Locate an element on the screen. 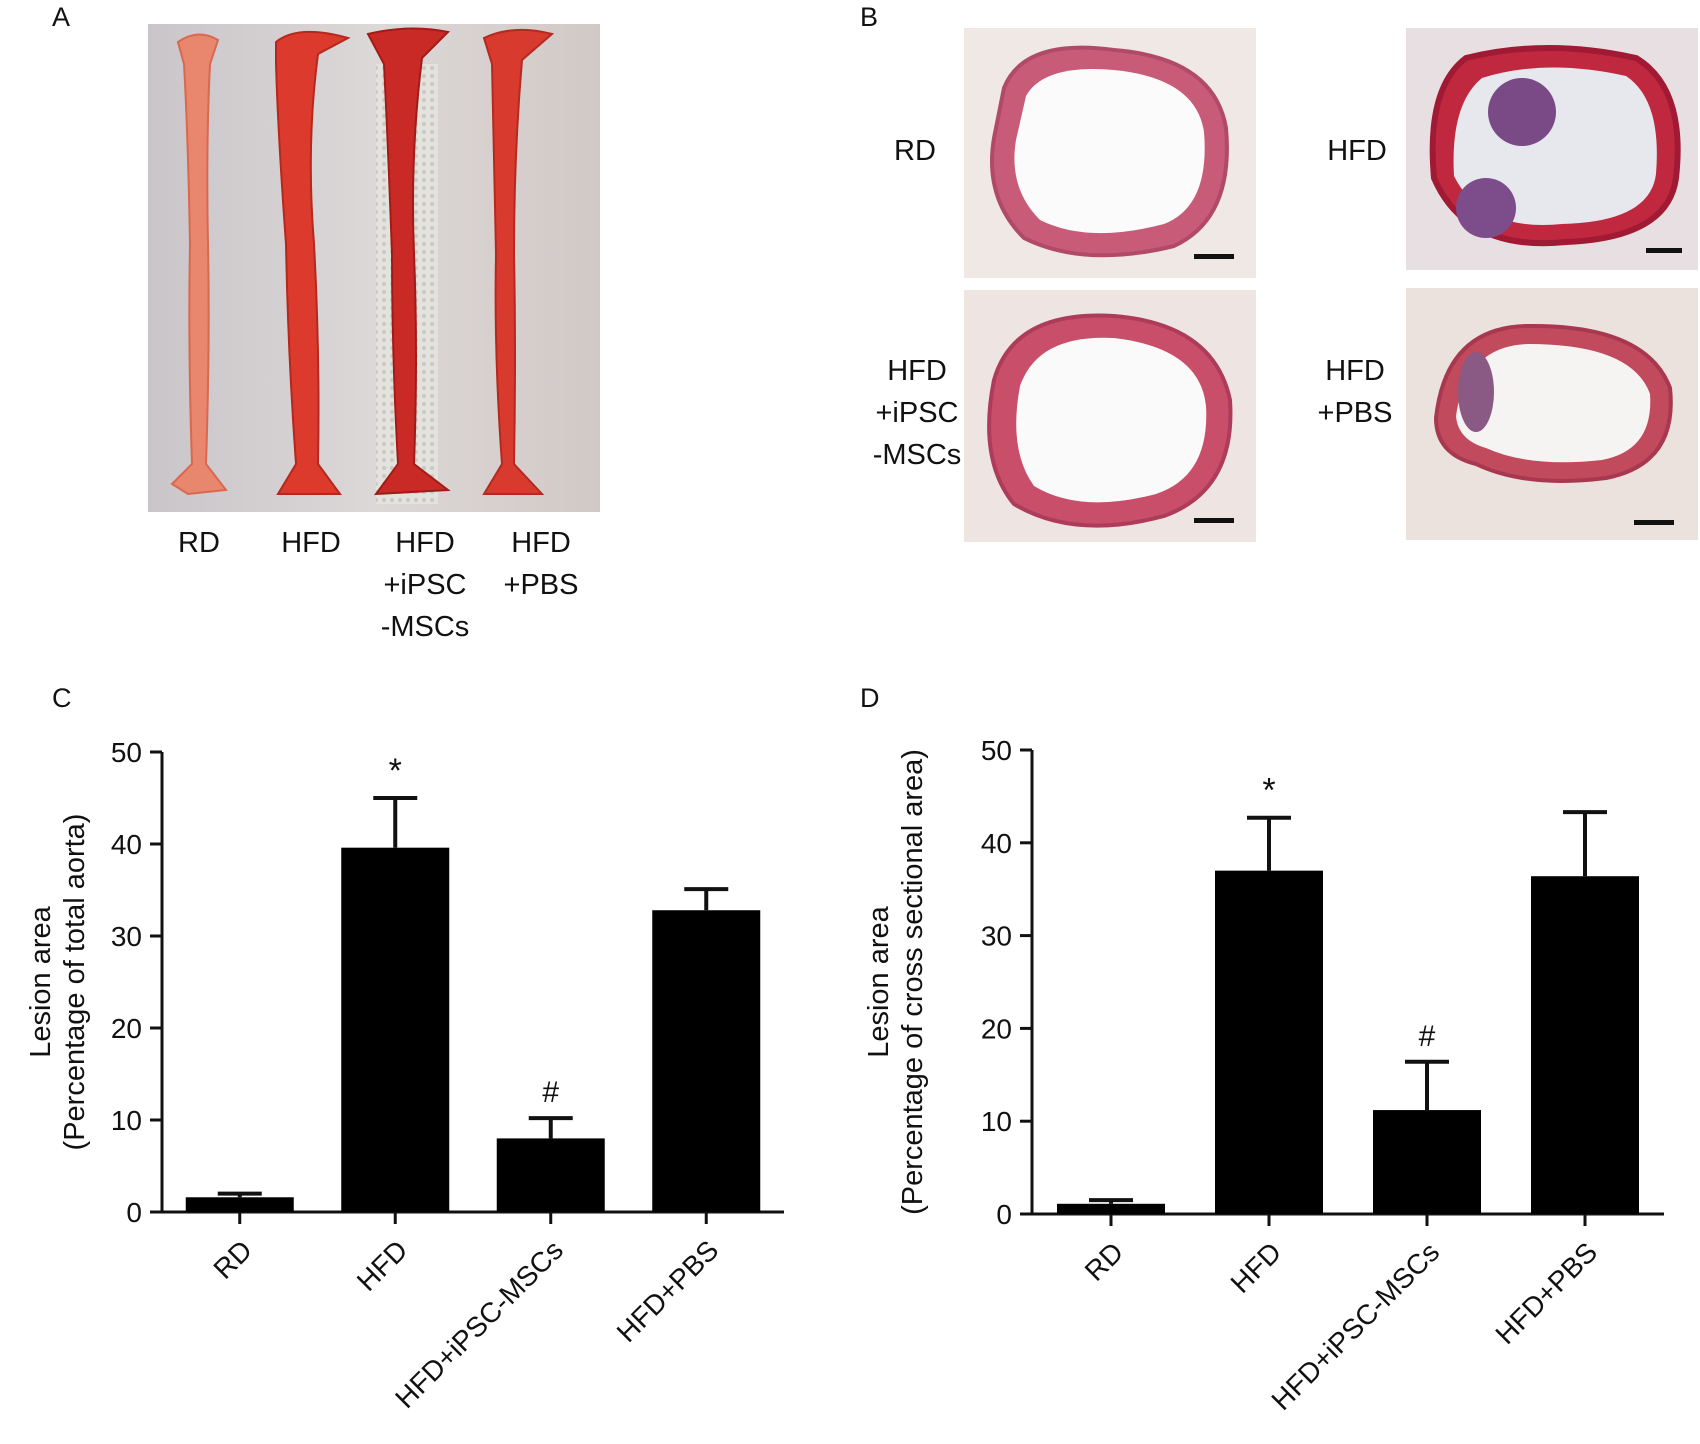 The width and height of the screenshot is (1700, 1444). aorta-photo is located at coordinates (374, 268).